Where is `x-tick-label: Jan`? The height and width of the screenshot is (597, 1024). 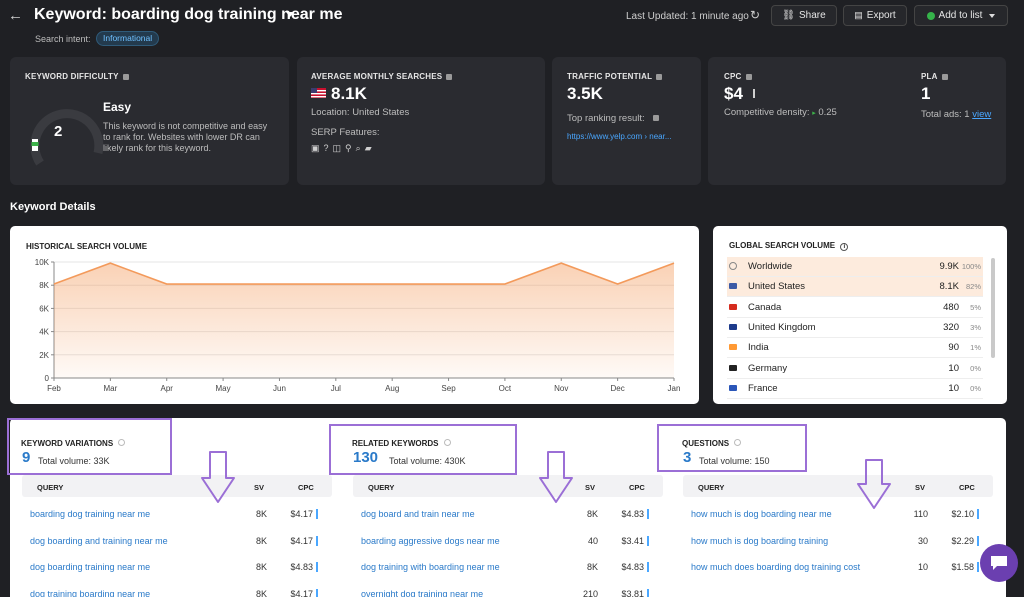
x-tick-label: Jan is located at coordinates (674, 388).